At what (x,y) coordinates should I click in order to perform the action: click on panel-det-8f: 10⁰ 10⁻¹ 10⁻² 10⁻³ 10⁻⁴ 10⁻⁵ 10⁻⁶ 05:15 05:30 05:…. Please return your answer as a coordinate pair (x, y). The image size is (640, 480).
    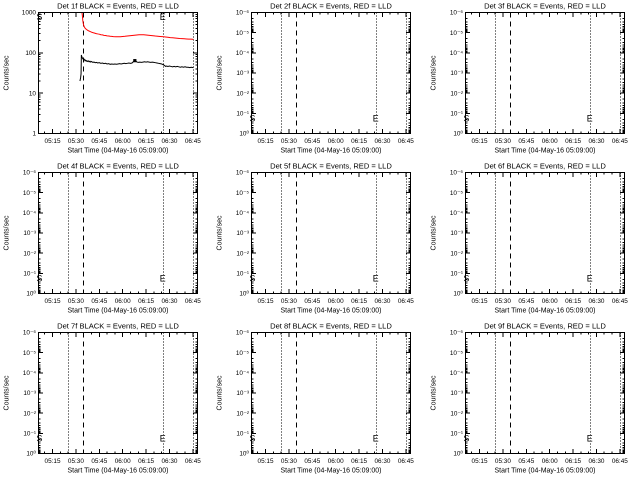
    Looking at the image, I should click on (319, 400).